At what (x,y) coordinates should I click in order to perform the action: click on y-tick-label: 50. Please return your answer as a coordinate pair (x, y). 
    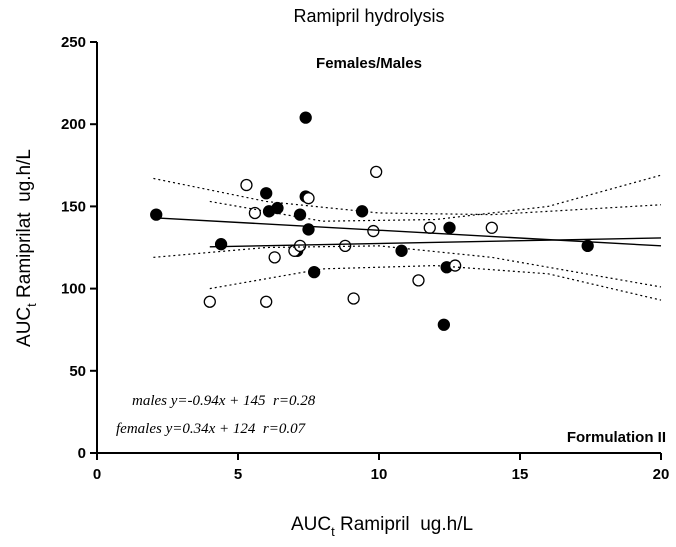
    Looking at the image, I should click on (77, 371).